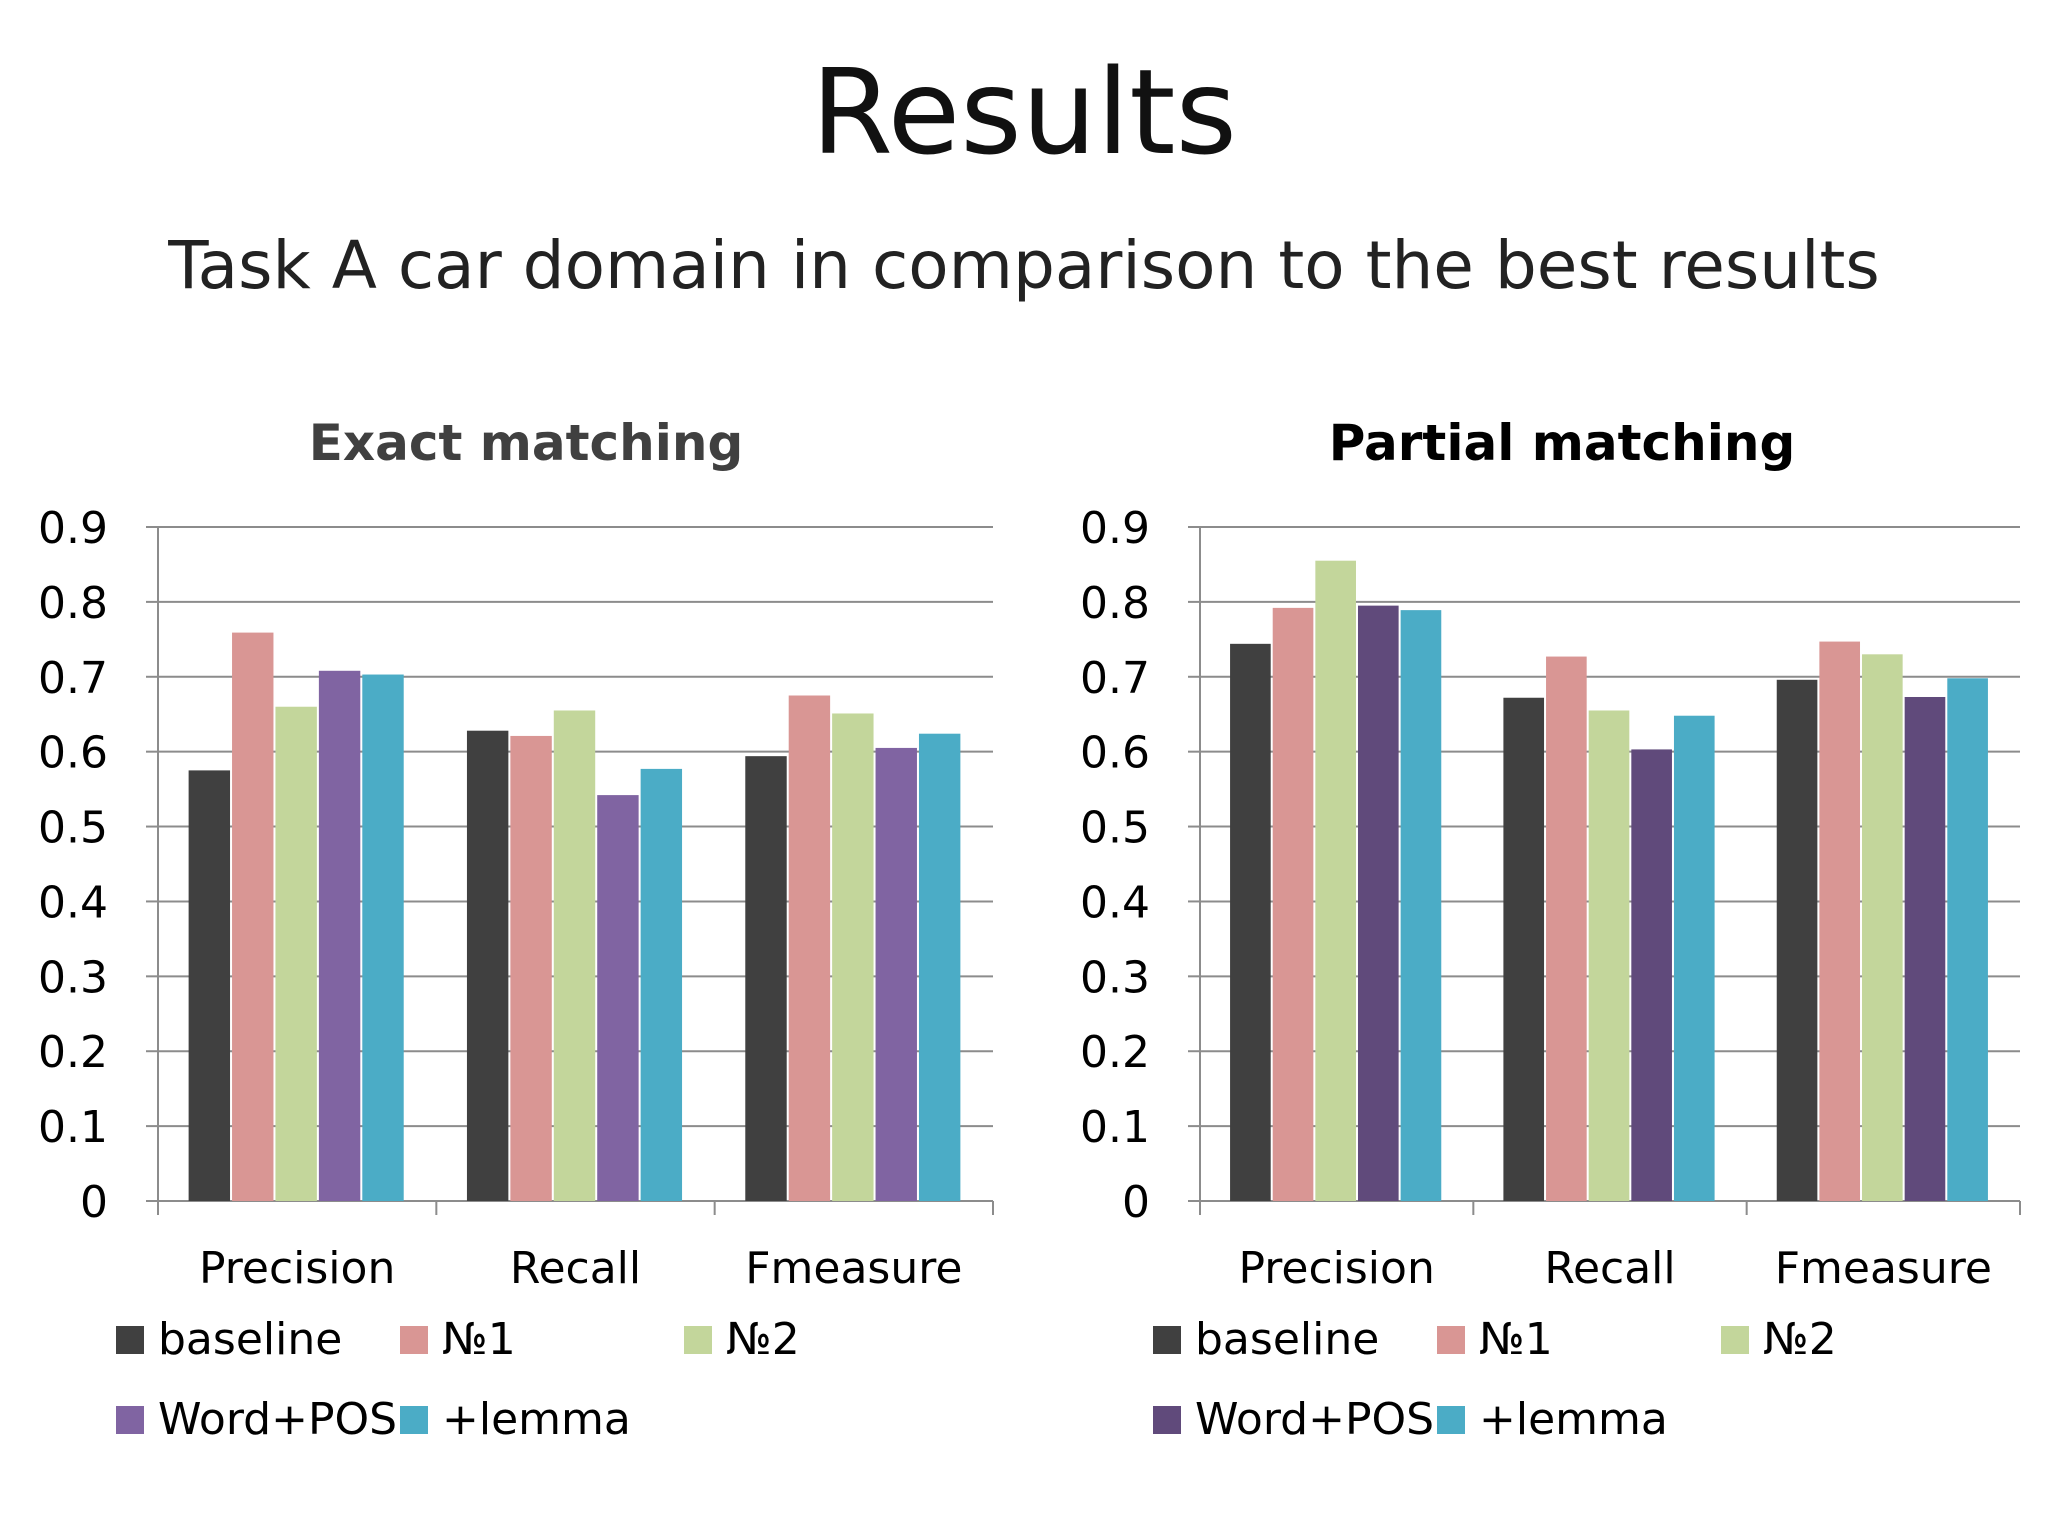  What do you see at coordinates (526, 443) in the screenshot?
I see `chart-title: Exact matching` at bounding box center [526, 443].